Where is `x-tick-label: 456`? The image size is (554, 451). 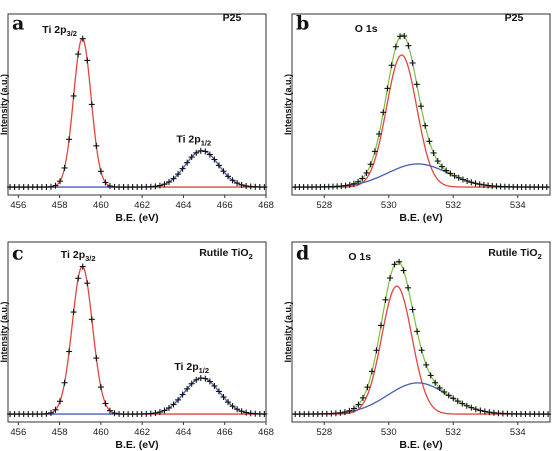
x-tick-label: 456 is located at coordinates (18, 205).